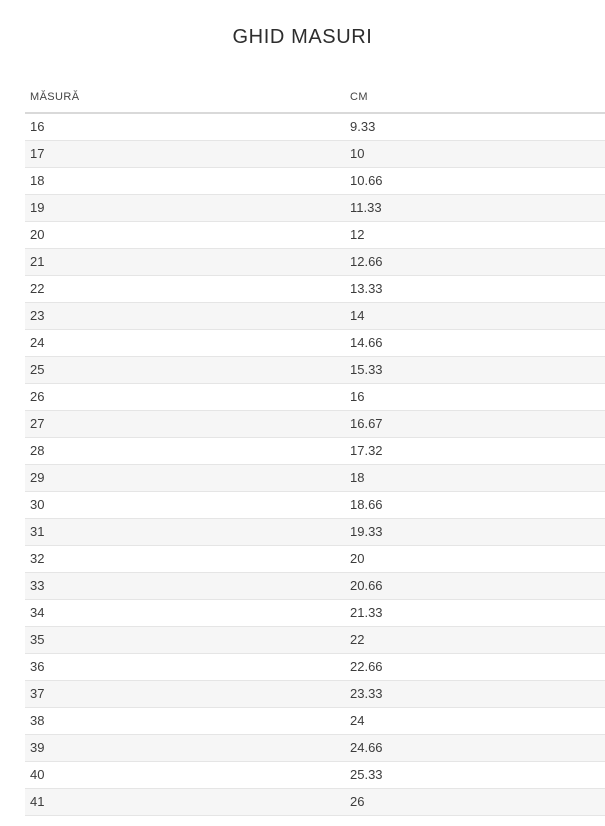 This screenshot has width=605, height=826. What do you see at coordinates (475, 181) in the screenshot?
I see `cell-cm: 10.66` at bounding box center [475, 181].